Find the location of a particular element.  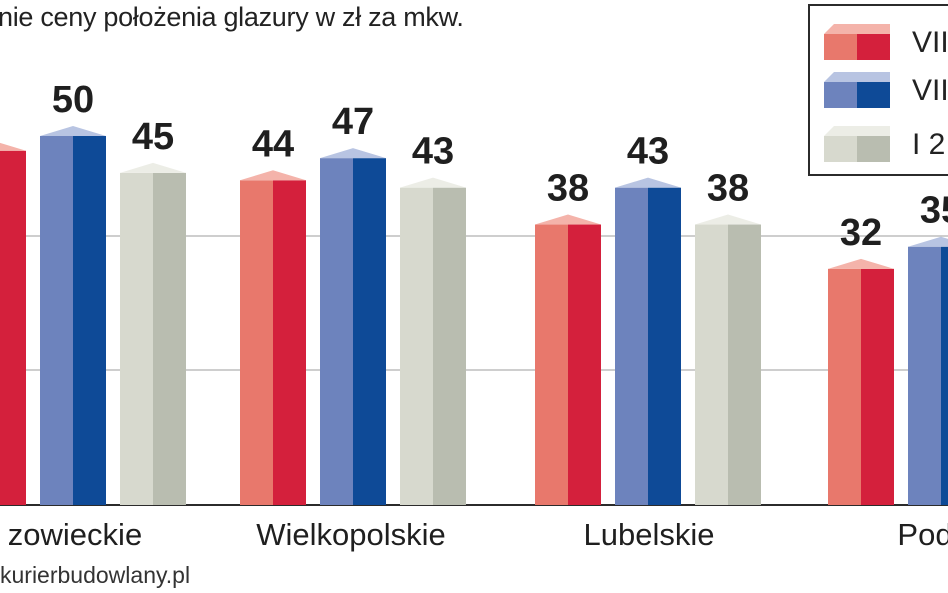

value-label: 32 is located at coordinates (861, 233).